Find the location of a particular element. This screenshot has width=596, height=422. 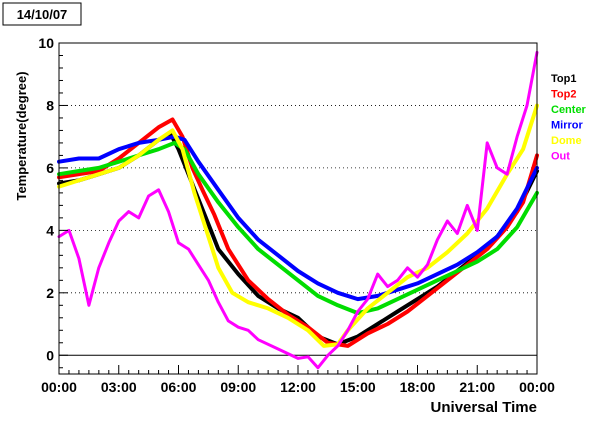

y-tick-label: 2 is located at coordinates (50, 293).